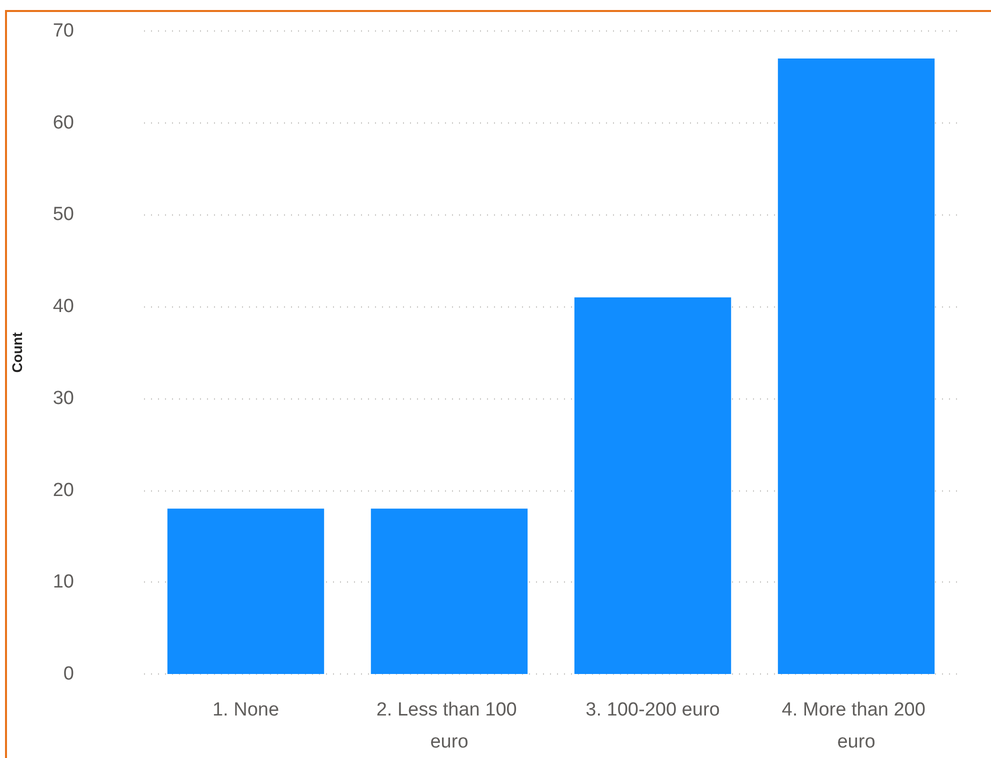 The height and width of the screenshot is (758, 991). What do you see at coordinates (63, 490) in the screenshot?
I see `y-tick-label: 20` at bounding box center [63, 490].